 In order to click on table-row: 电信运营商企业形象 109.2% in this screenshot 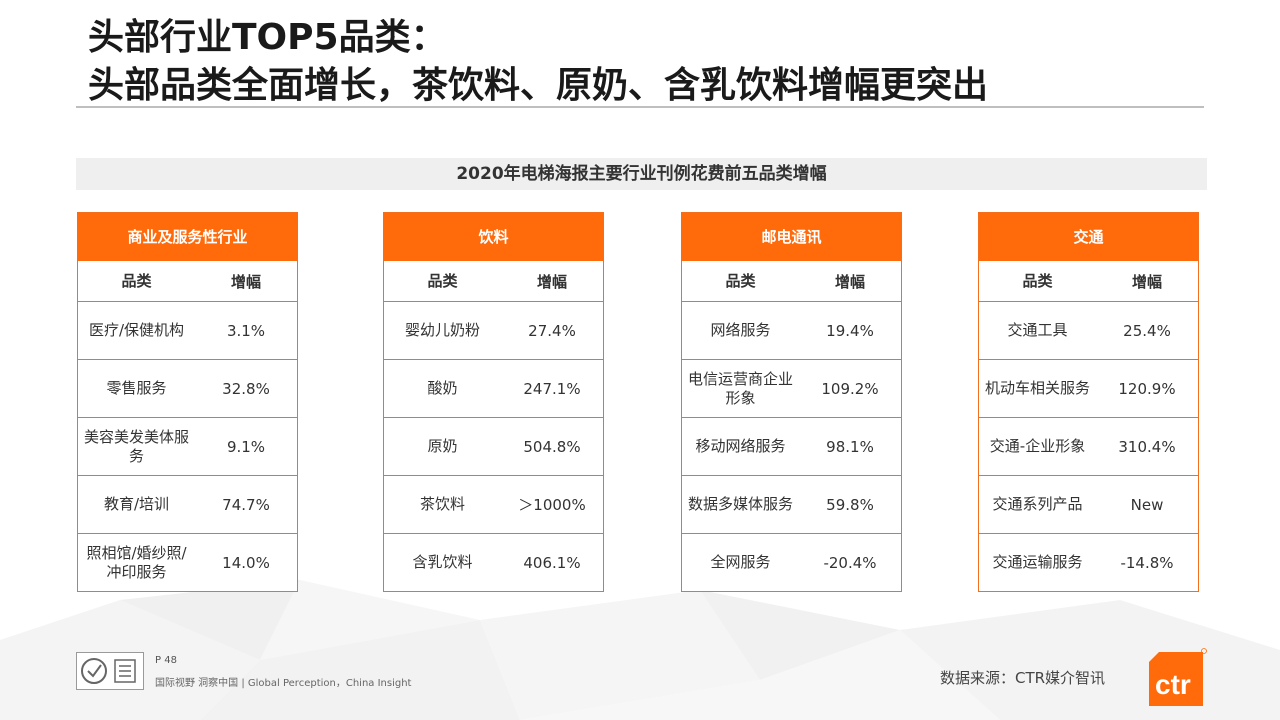, I will do `click(791, 388)`.